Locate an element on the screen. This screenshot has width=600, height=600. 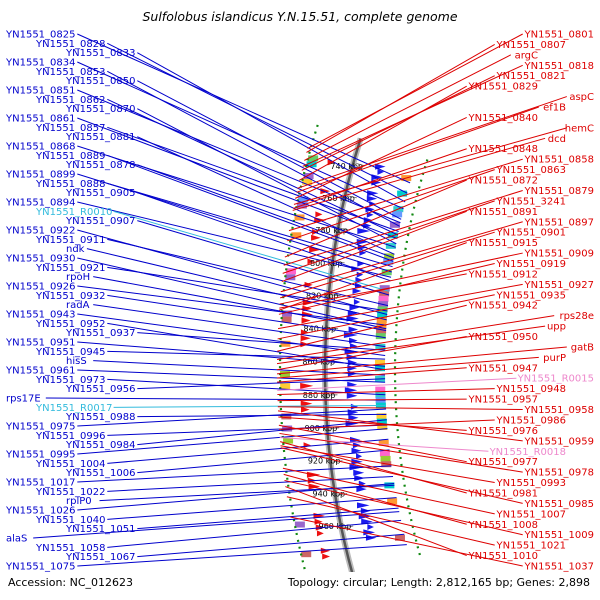
gene-label: YN1551_0834 is located at coordinates (40, 63).